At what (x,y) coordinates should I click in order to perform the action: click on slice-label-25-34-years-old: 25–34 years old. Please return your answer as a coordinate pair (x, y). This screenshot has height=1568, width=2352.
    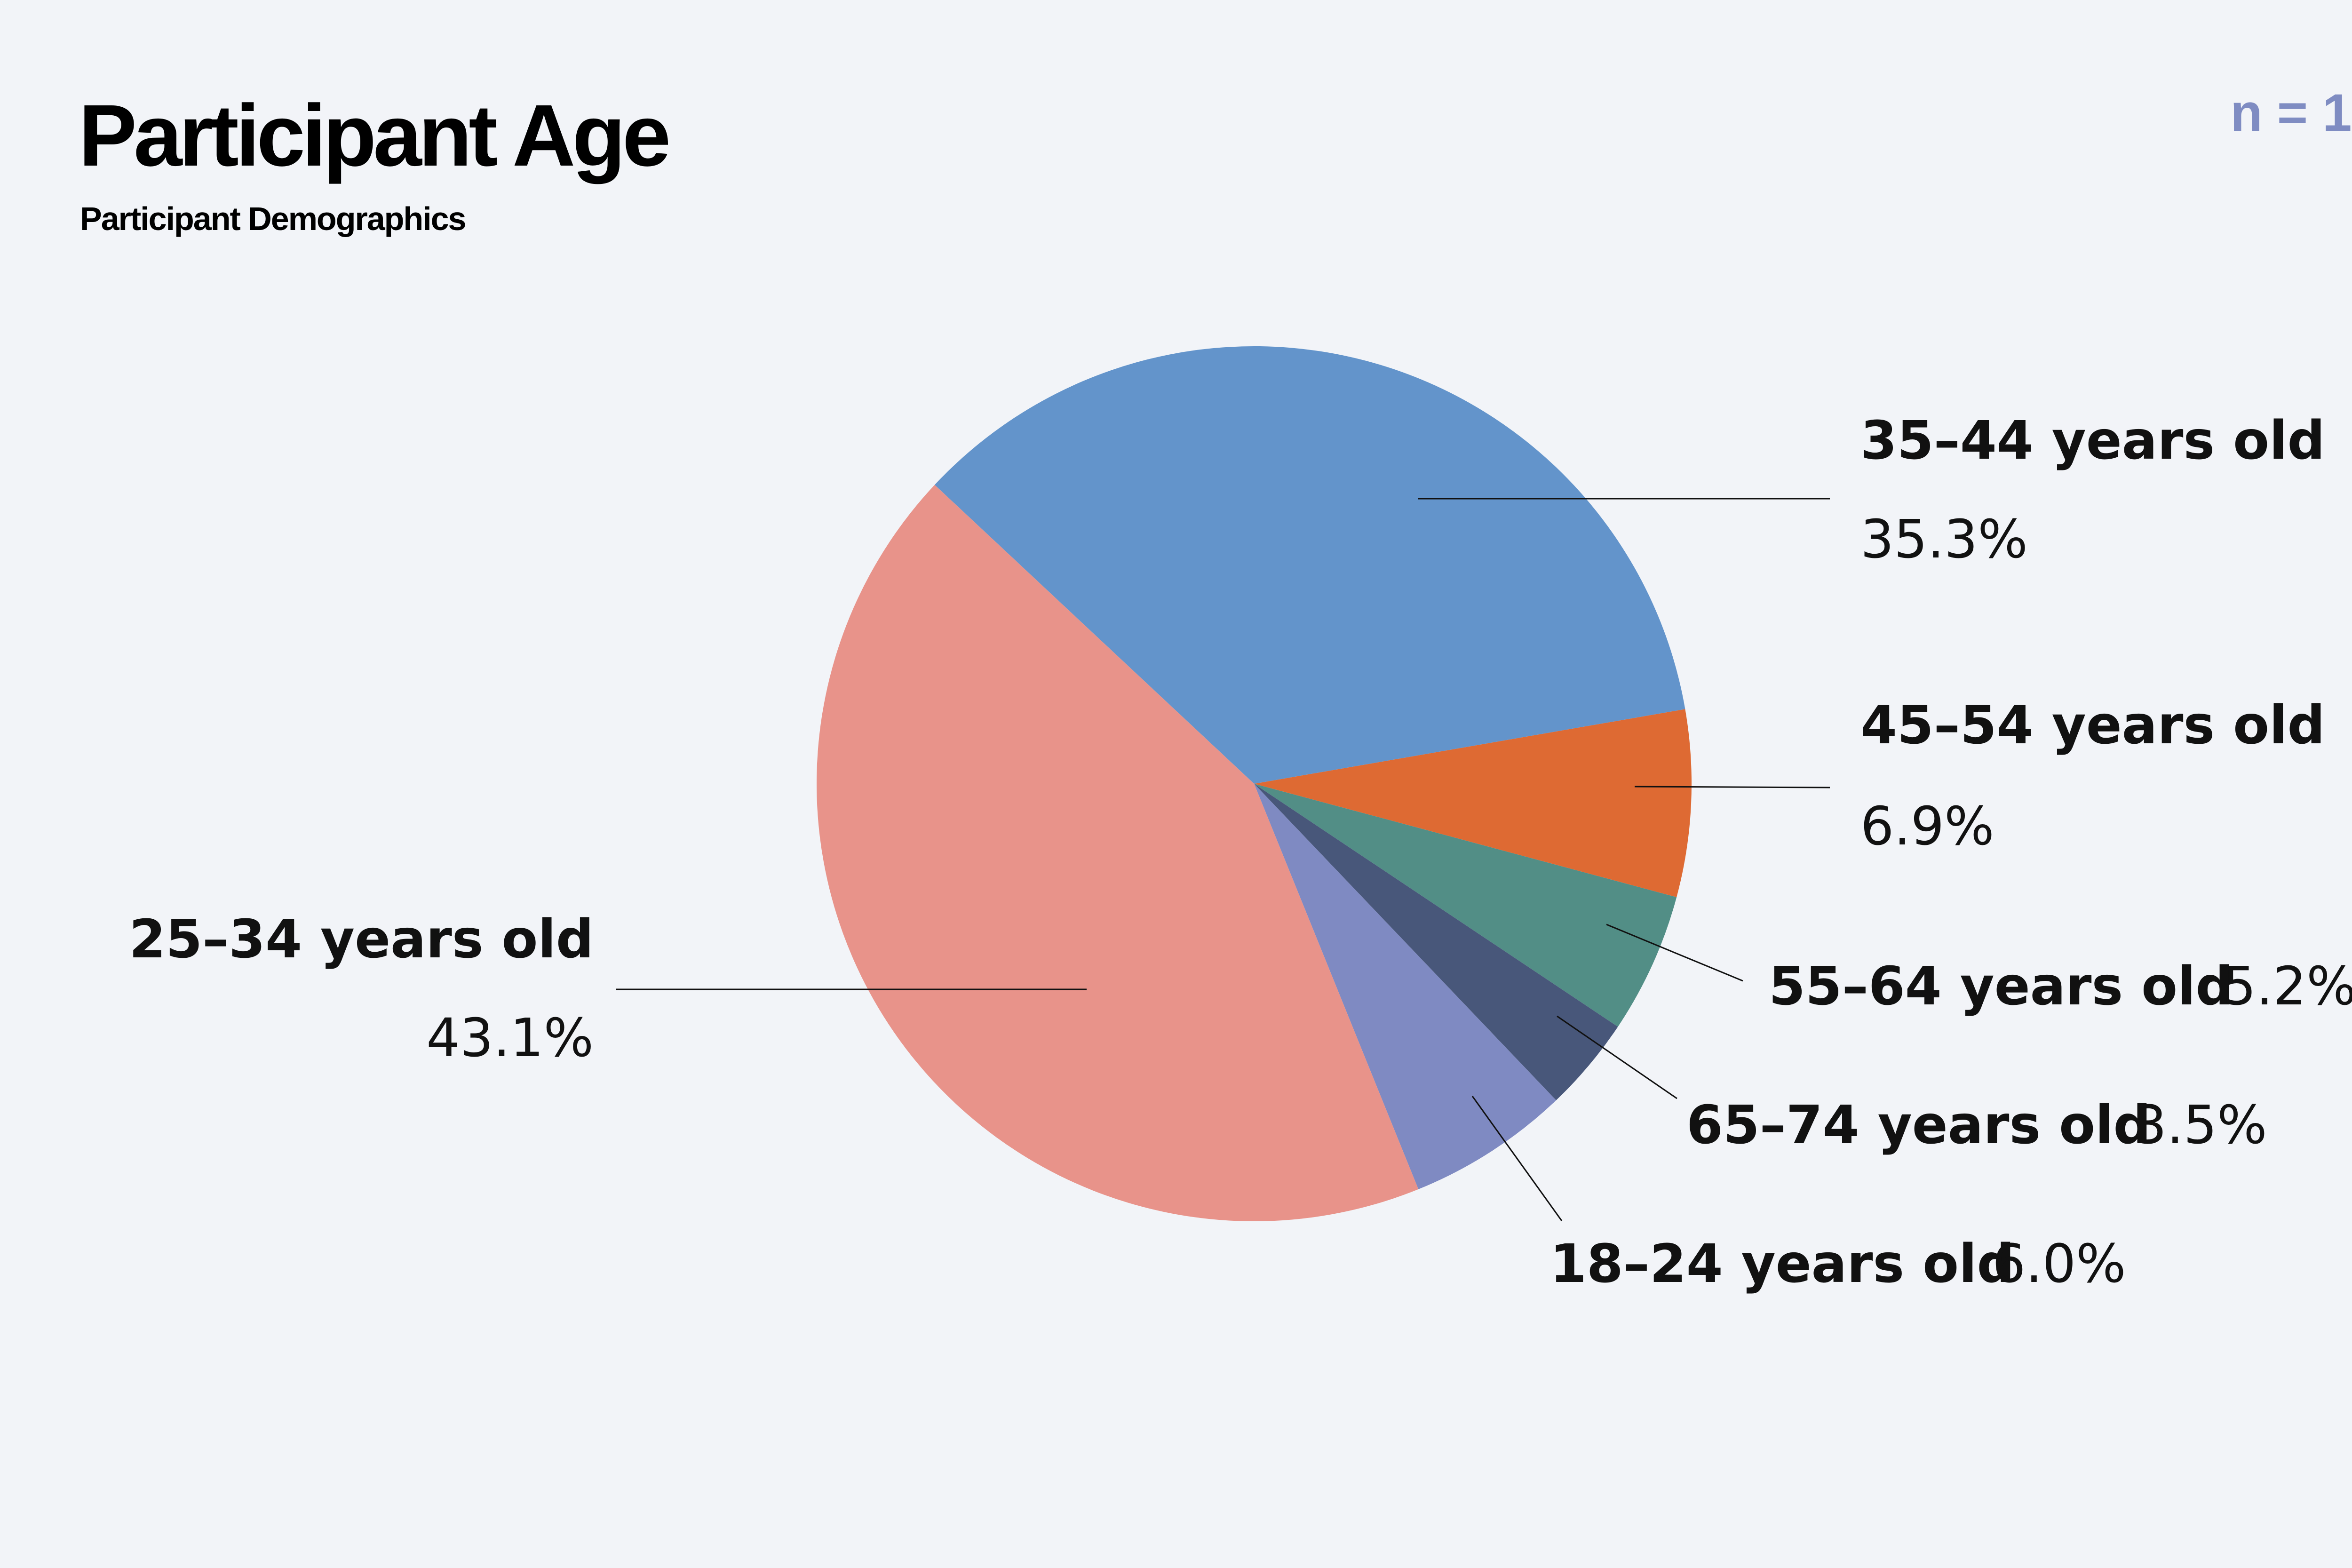
    Looking at the image, I should click on (361, 939).